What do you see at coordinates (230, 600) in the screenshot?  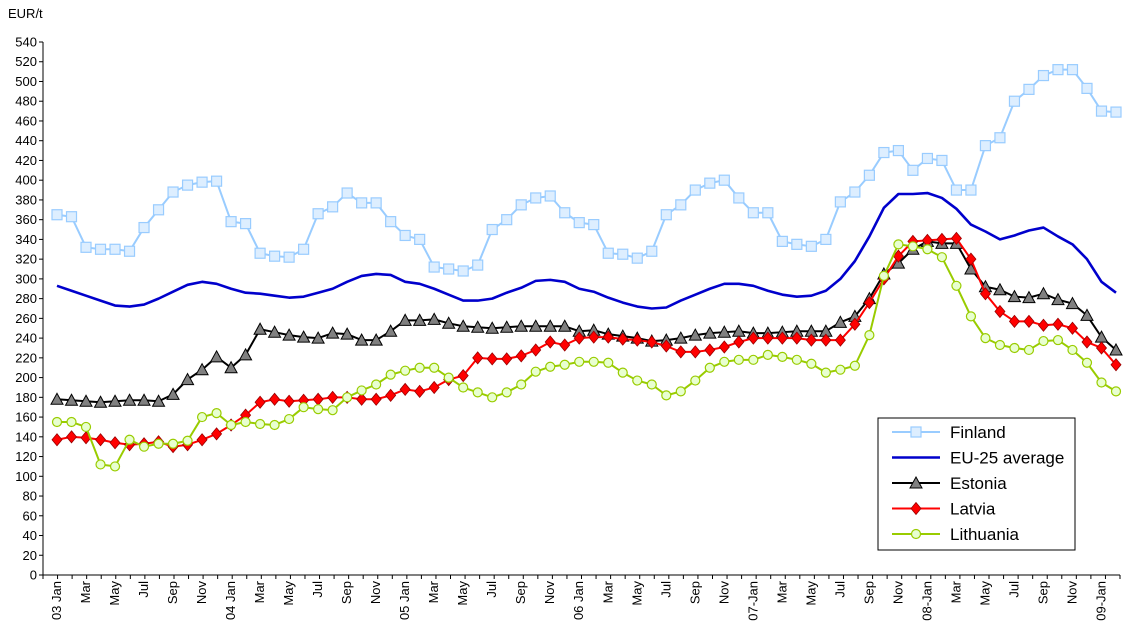 I see `x-tick-label: 04 Jan` at bounding box center [230, 600].